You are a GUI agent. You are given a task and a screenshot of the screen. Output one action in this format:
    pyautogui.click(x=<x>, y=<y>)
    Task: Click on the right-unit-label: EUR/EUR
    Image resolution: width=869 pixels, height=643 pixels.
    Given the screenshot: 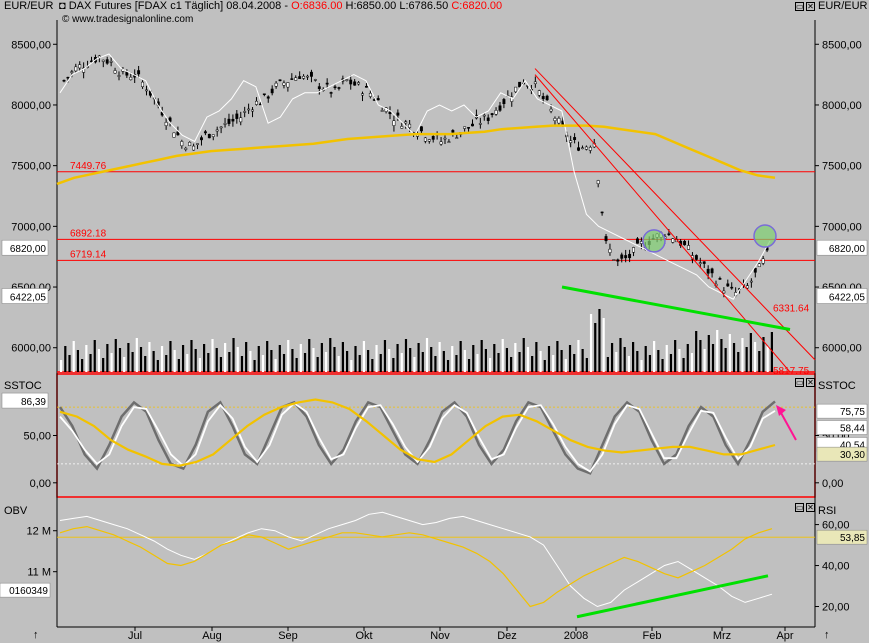 What is the action you would take?
    pyautogui.click(x=843, y=6)
    